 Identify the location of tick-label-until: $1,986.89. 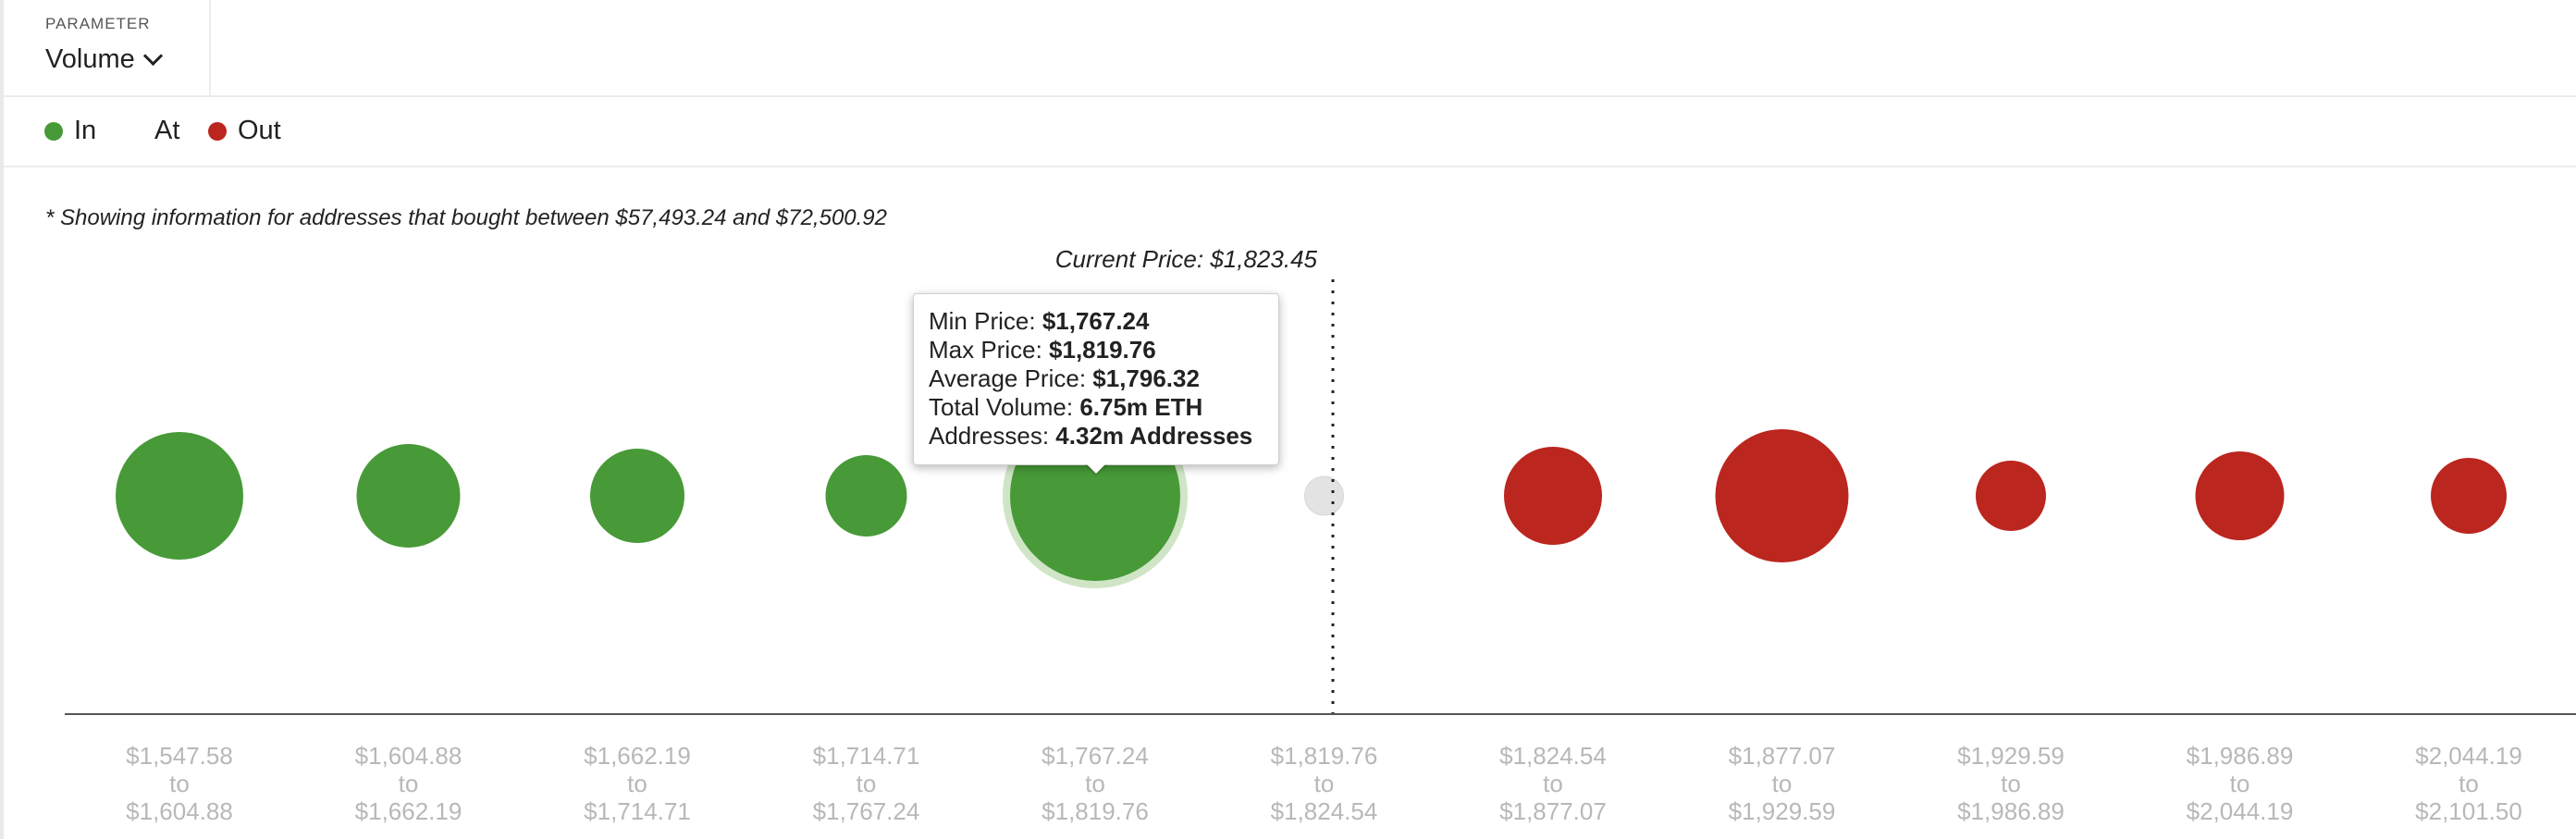
(2010, 811).